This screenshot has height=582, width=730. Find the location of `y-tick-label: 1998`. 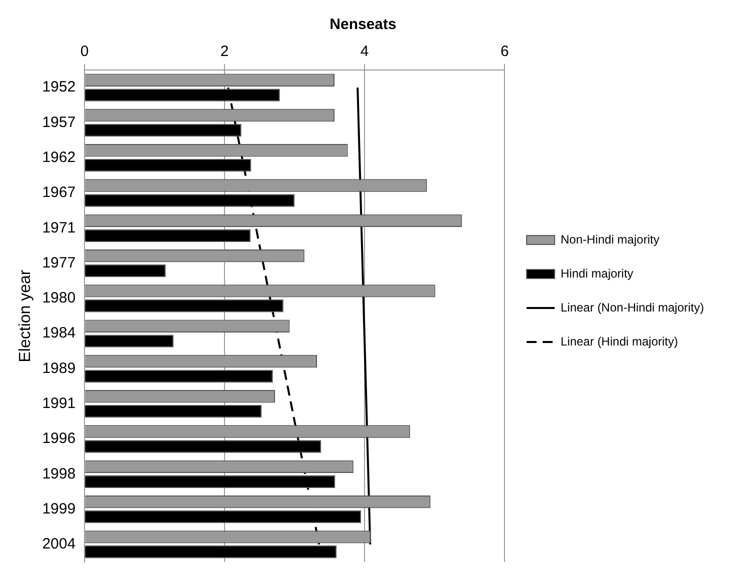

y-tick-label: 1998 is located at coordinates (59, 473).